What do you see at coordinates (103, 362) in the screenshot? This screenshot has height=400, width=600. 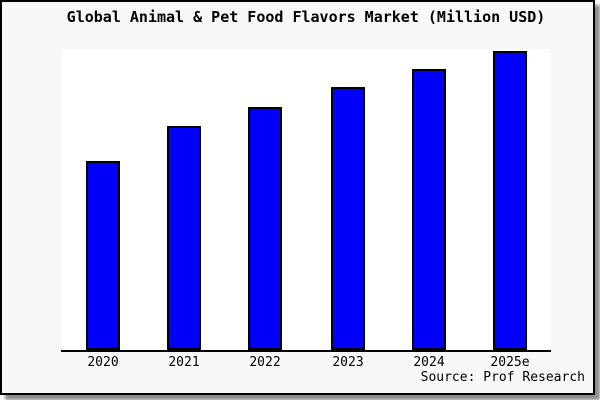 I see `x-tick-label-2020: 2020` at bounding box center [103, 362].